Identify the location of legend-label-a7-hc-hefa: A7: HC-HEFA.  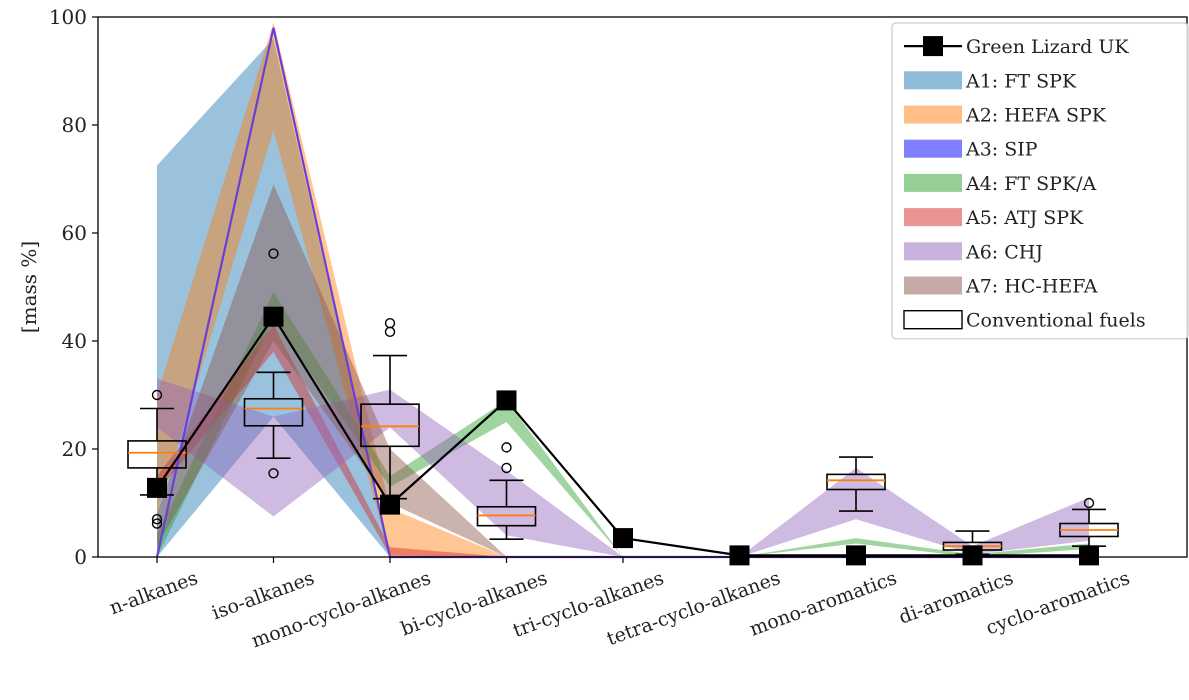
(1031, 287).